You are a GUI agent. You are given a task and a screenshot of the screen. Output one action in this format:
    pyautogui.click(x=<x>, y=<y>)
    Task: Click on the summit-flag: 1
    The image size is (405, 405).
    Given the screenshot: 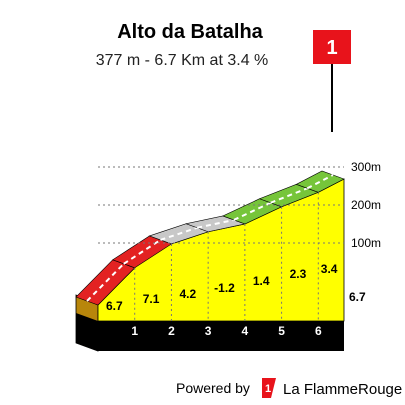 What is the action you would take?
    pyautogui.click(x=332, y=81)
    